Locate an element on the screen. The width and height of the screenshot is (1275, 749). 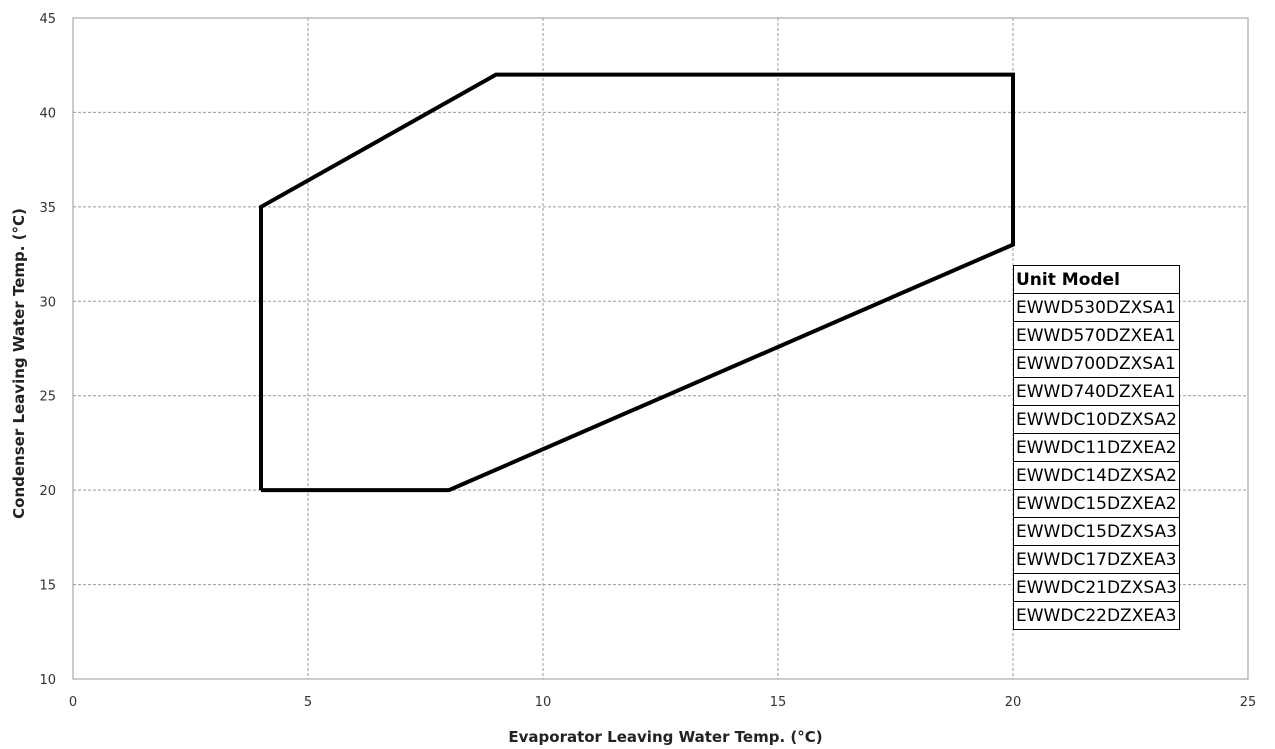
unit-model-cell: EWWDC22DZXEA3 is located at coordinates (1096, 615).